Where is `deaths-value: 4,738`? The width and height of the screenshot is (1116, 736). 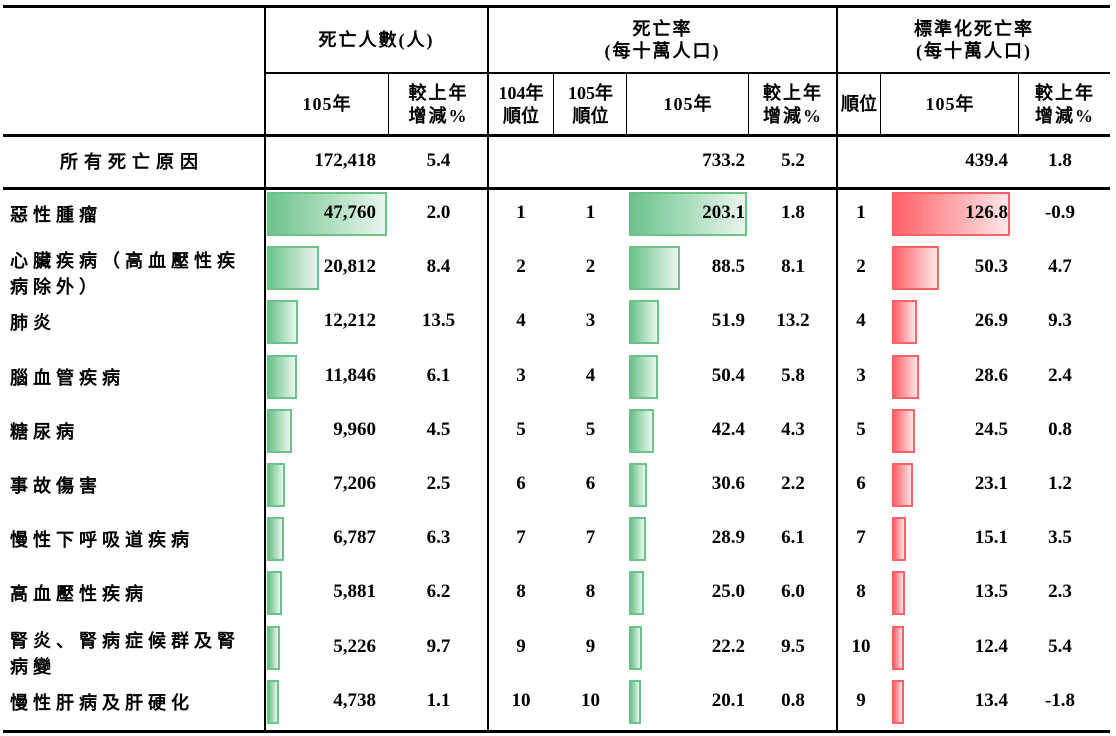 deaths-value: 4,738 is located at coordinates (354, 700).